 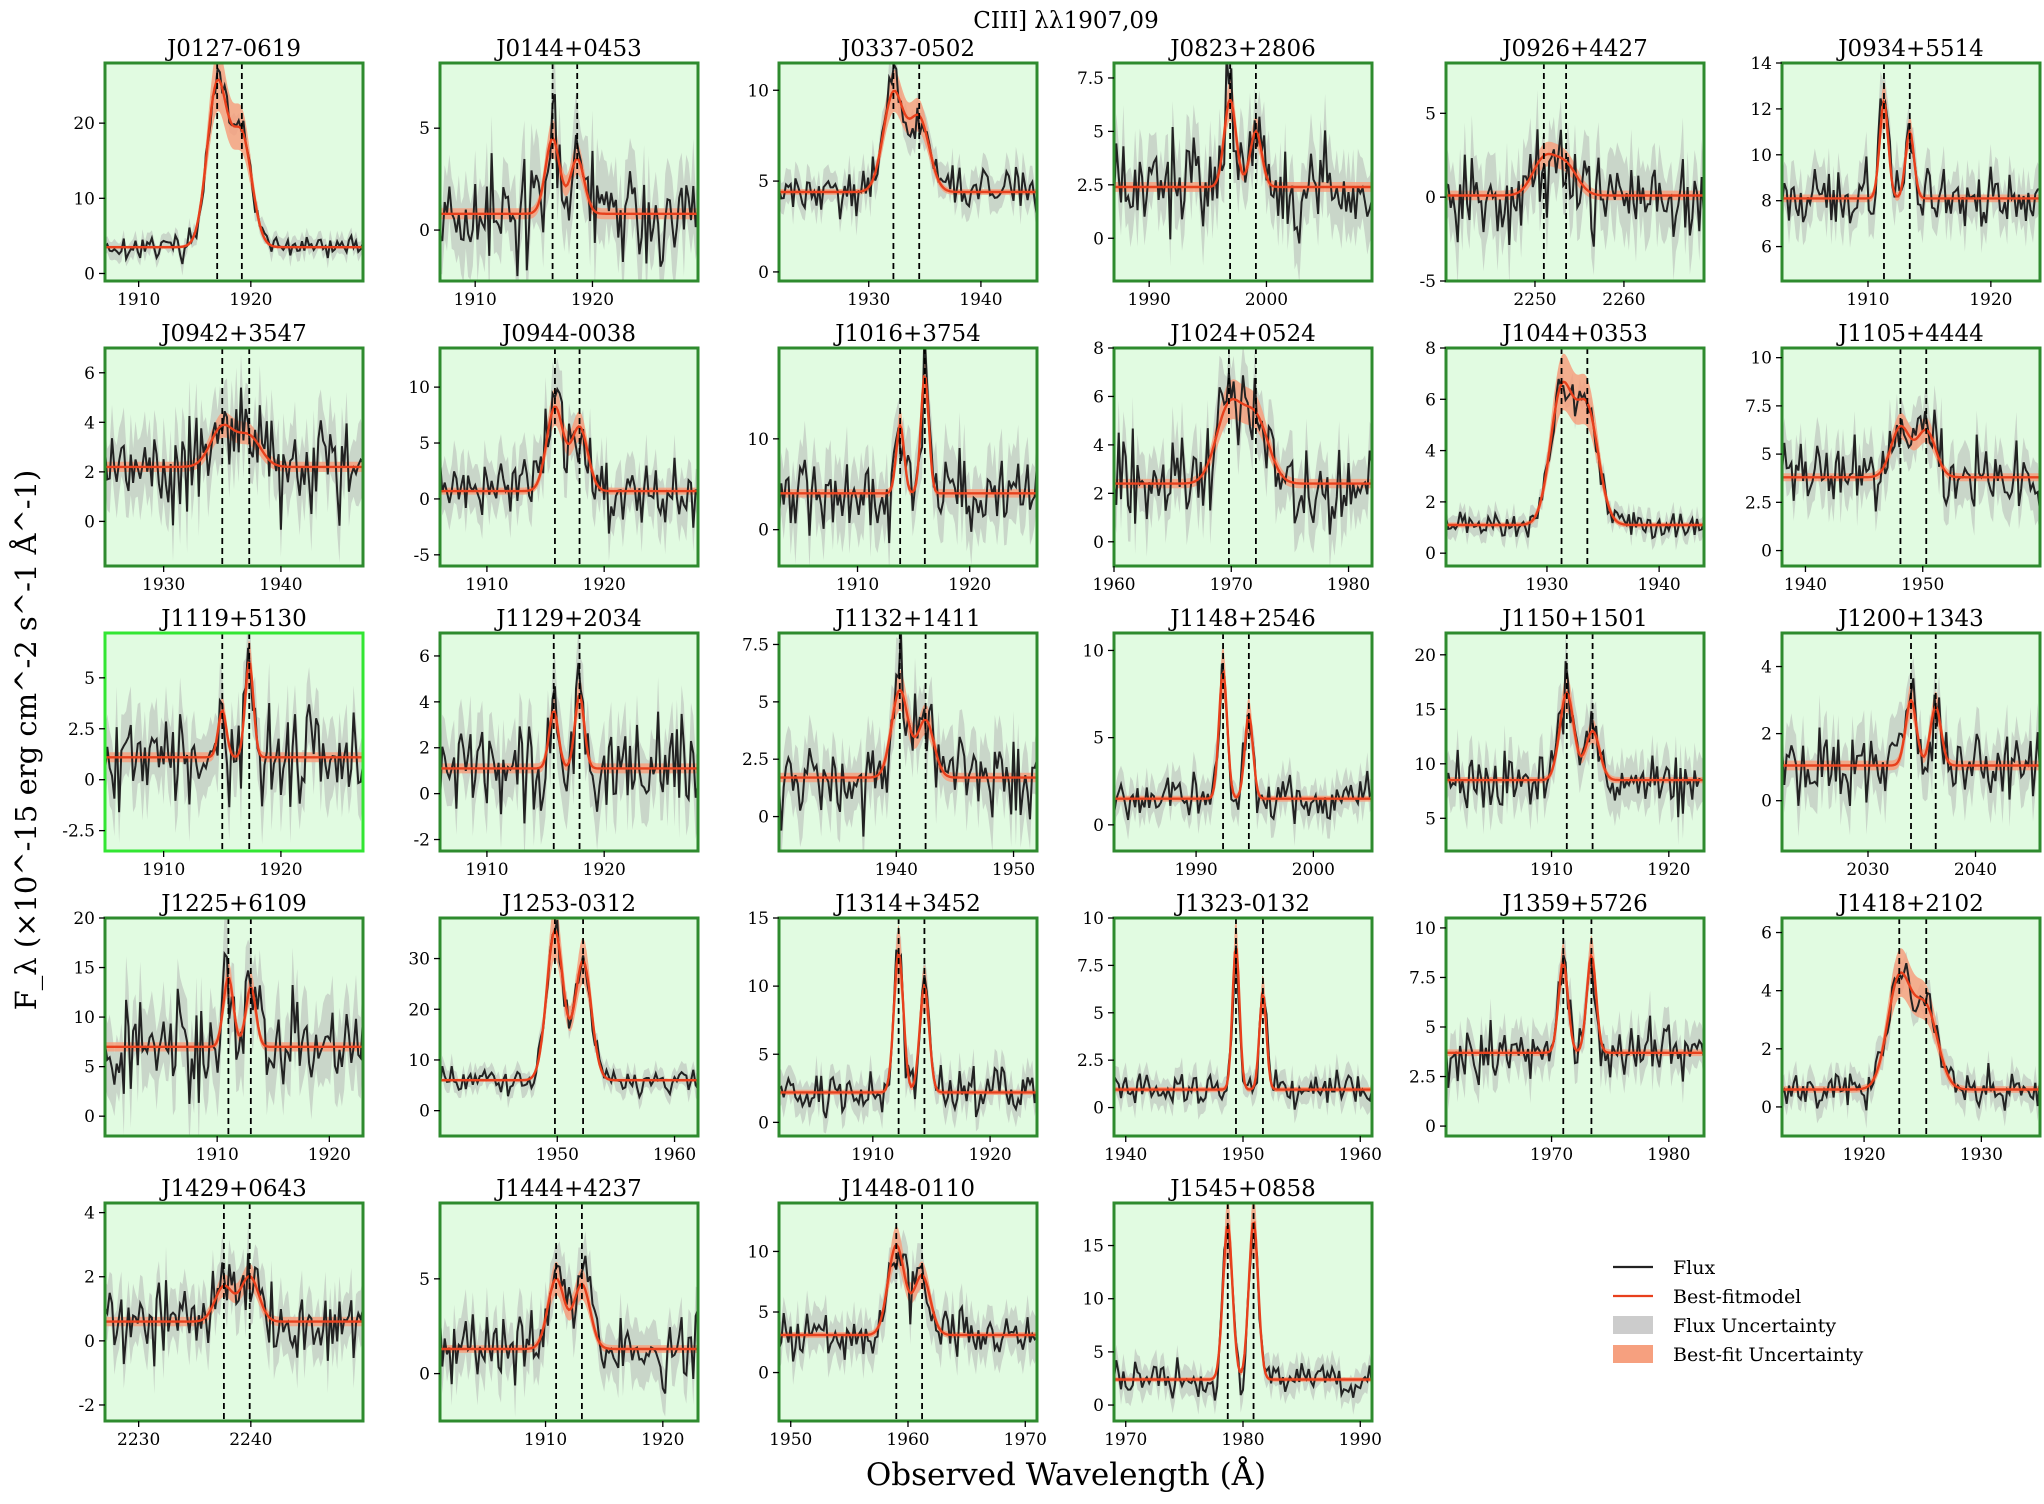 I want to click on panel-title: J1448-0110, so click(x=907, y=1189).